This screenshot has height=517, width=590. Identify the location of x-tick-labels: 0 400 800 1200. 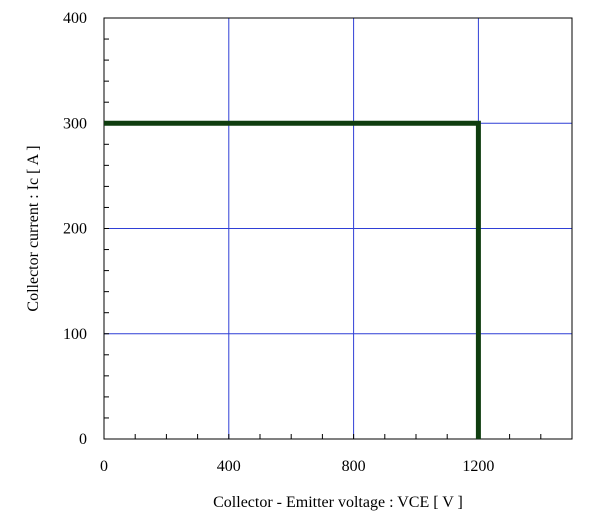
(297, 466).